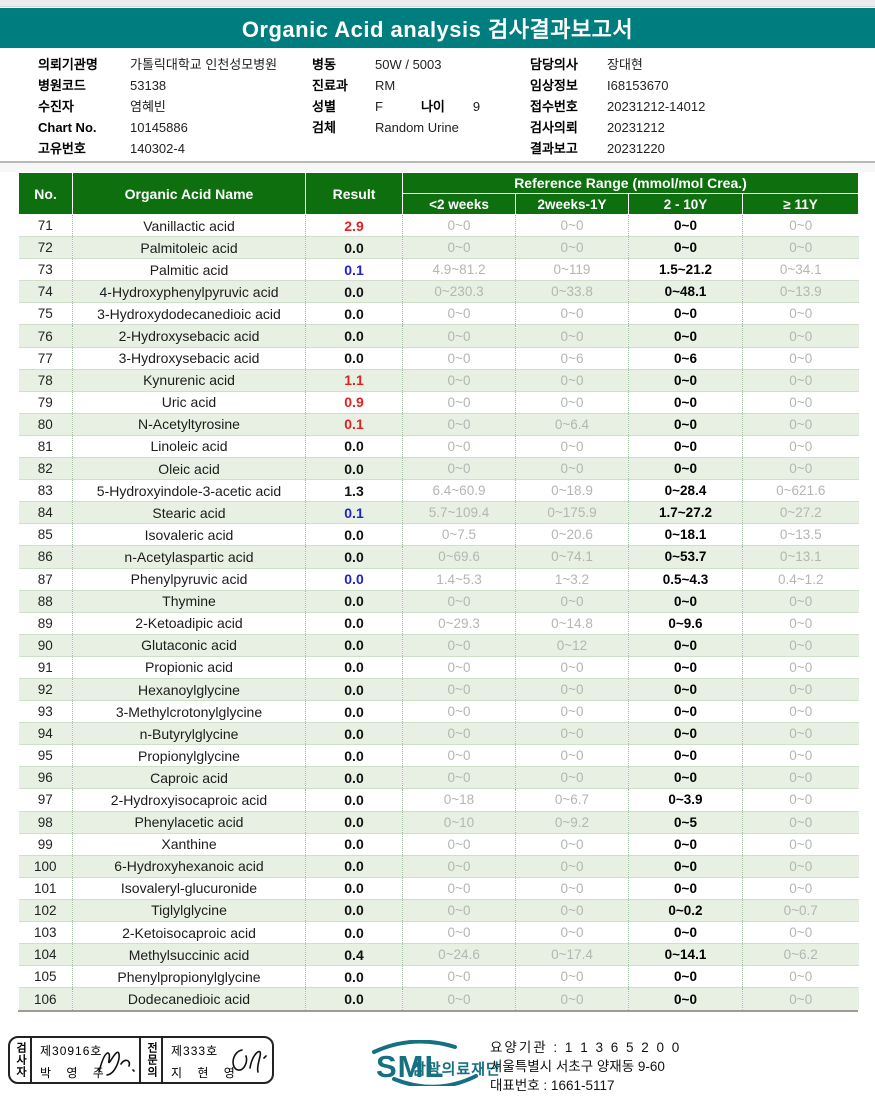 This screenshot has height=1096, width=875. I want to click on table-row: 90 Glutaconic acid 0.0 0~0 0~12 0~0 0~0, so click(438, 645).